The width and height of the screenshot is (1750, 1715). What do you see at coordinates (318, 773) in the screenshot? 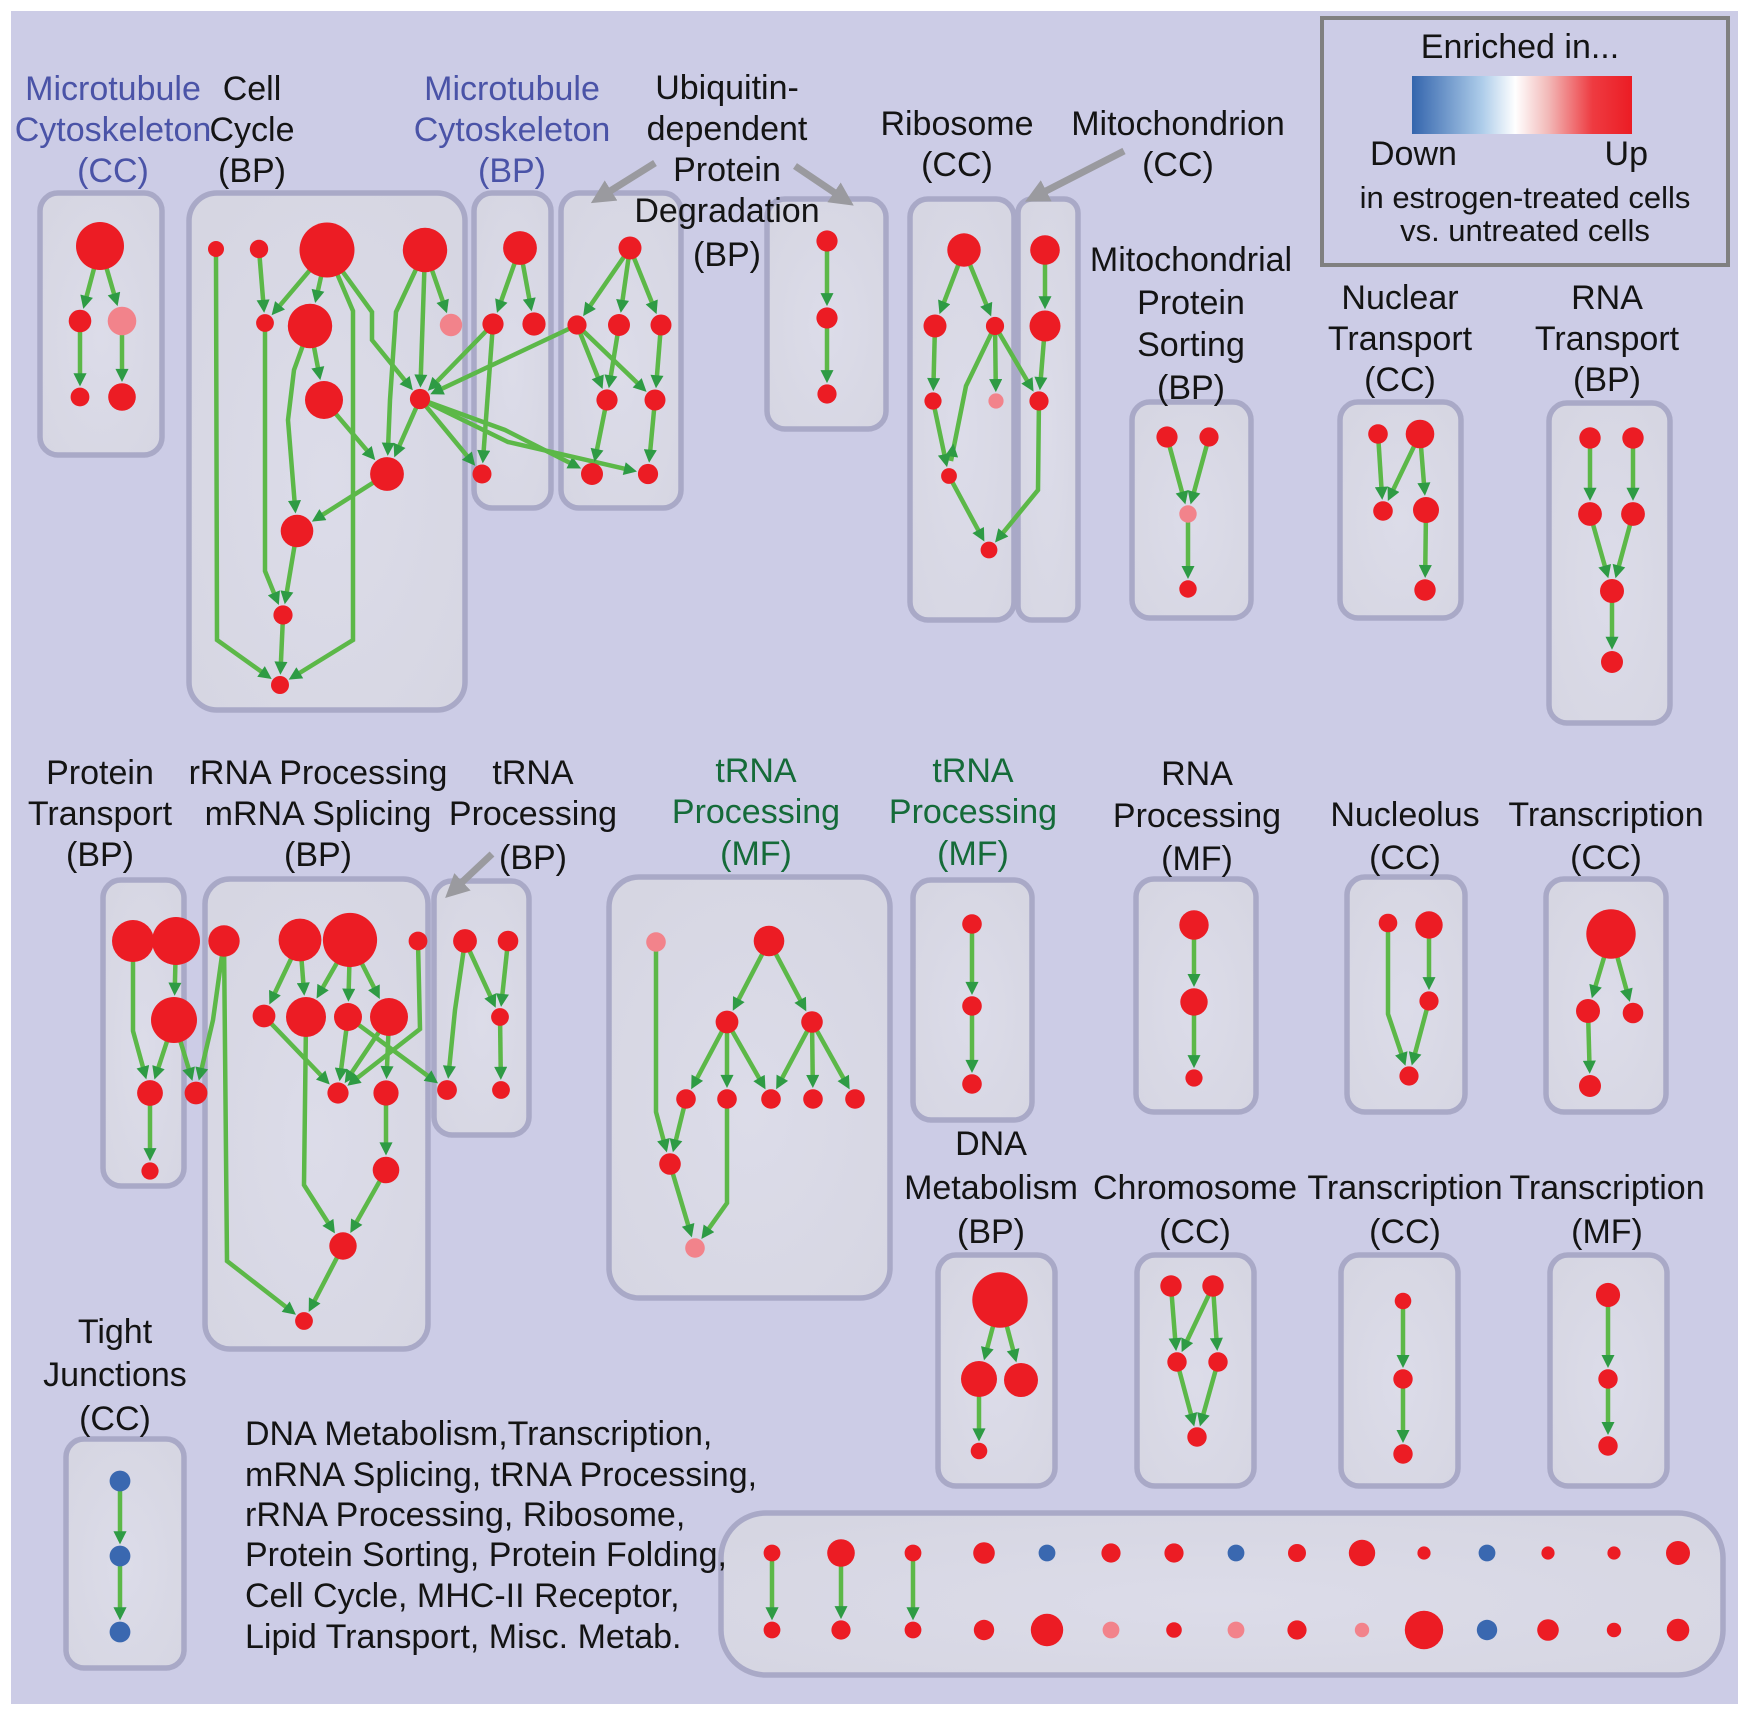
I see `svg-text: rRNA Processing` at bounding box center [318, 773].